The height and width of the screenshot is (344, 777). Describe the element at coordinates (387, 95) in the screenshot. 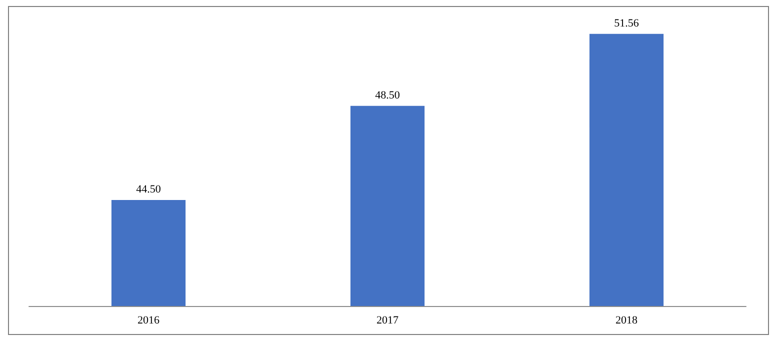

I see `data-label: 48.50` at that location.